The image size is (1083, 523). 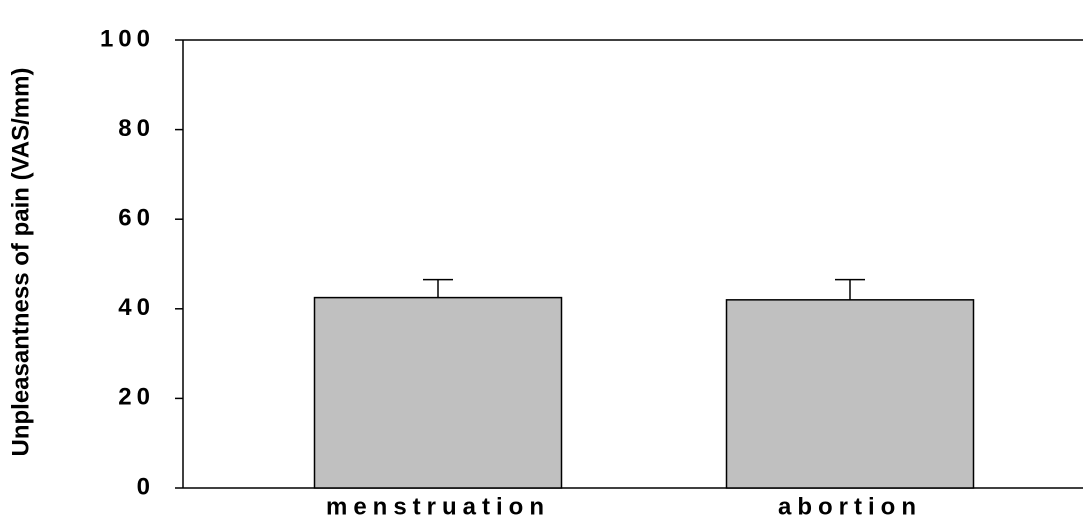 I want to click on y-tick-label: 20, so click(x=136, y=397).